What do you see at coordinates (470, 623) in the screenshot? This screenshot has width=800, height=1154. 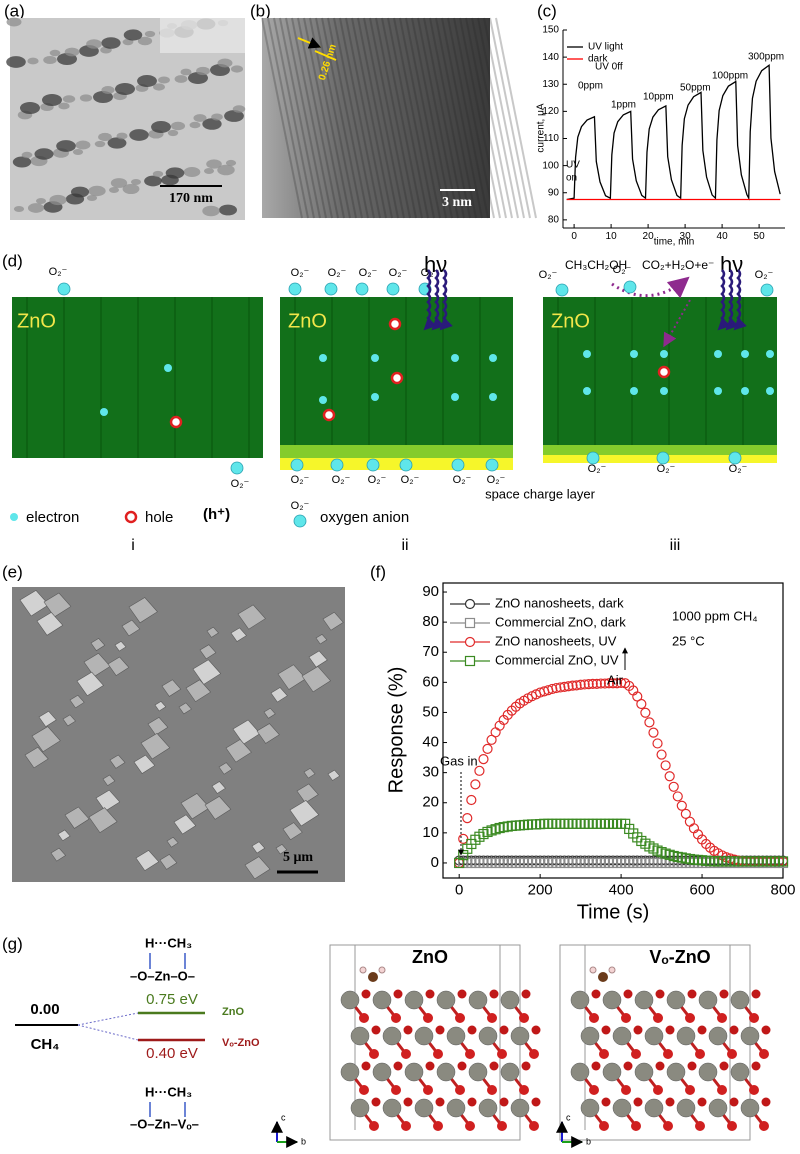 I see `legend-marker` at bounding box center [470, 623].